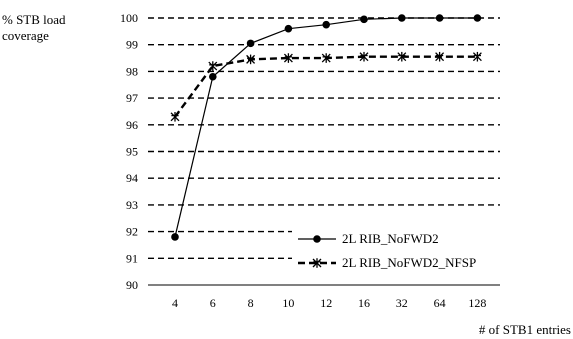  I want to click on legend-label-series-2: 2L RIB_NoFWD2_NFSP, so click(409, 262).